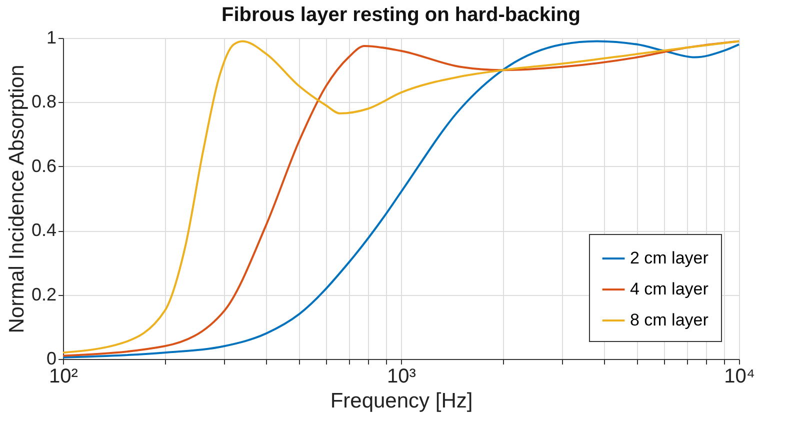  Describe the element at coordinates (16, 199) in the screenshot. I see `y-axis-title: Normal Incidence Absorption` at that location.